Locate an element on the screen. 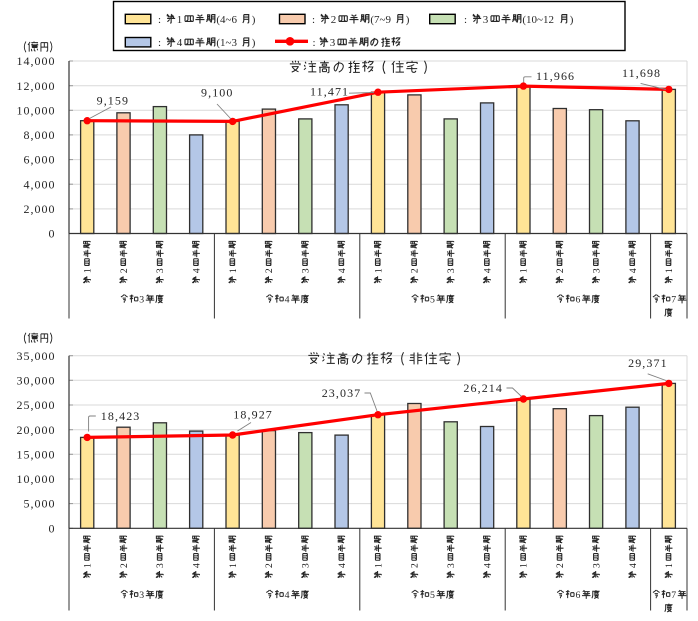 The image size is (698, 621). svg-text: 23,037 is located at coordinates (342, 393).